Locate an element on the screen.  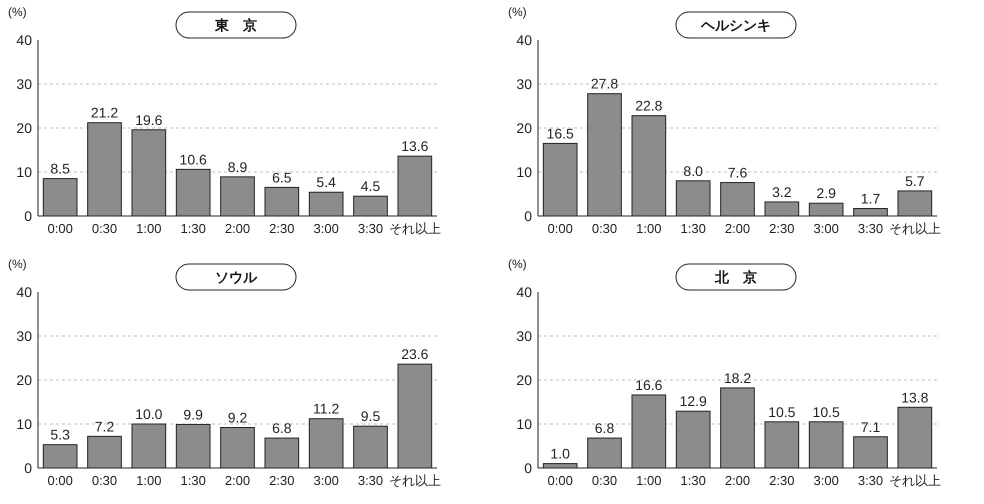
data-label: 5.7 is located at coordinates (915, 180).